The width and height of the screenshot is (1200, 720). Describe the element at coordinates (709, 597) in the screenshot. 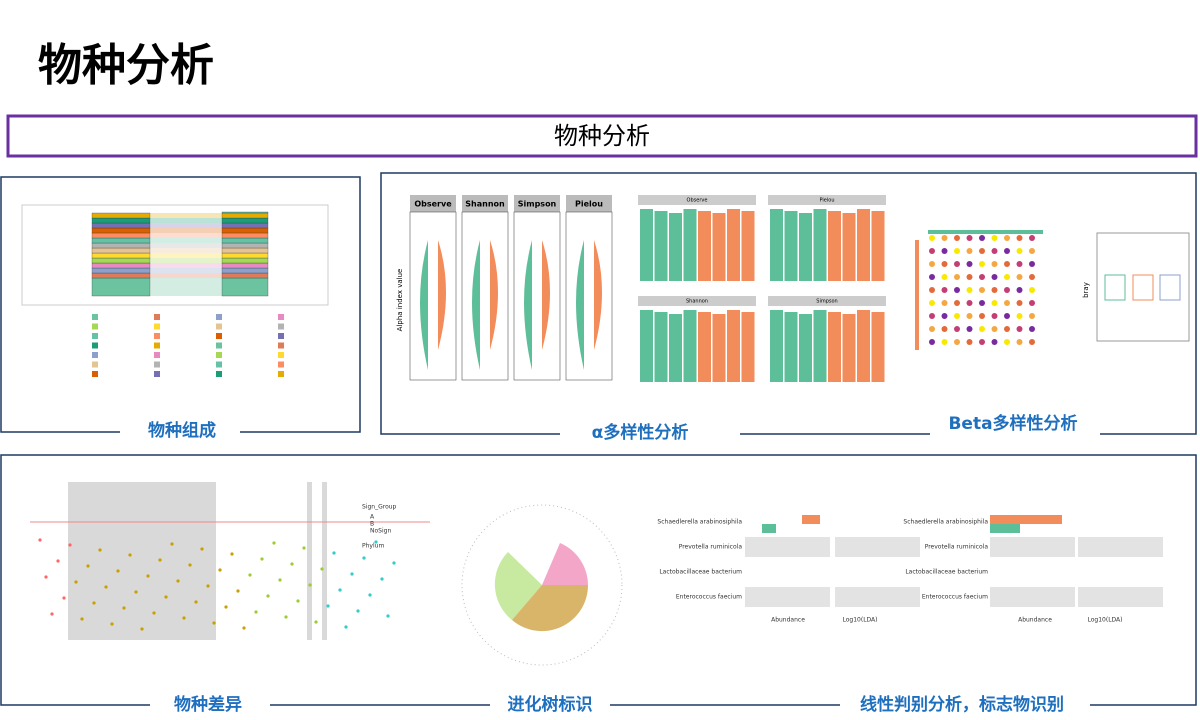

I see `species-label: Enterococcus faecium` at that location.